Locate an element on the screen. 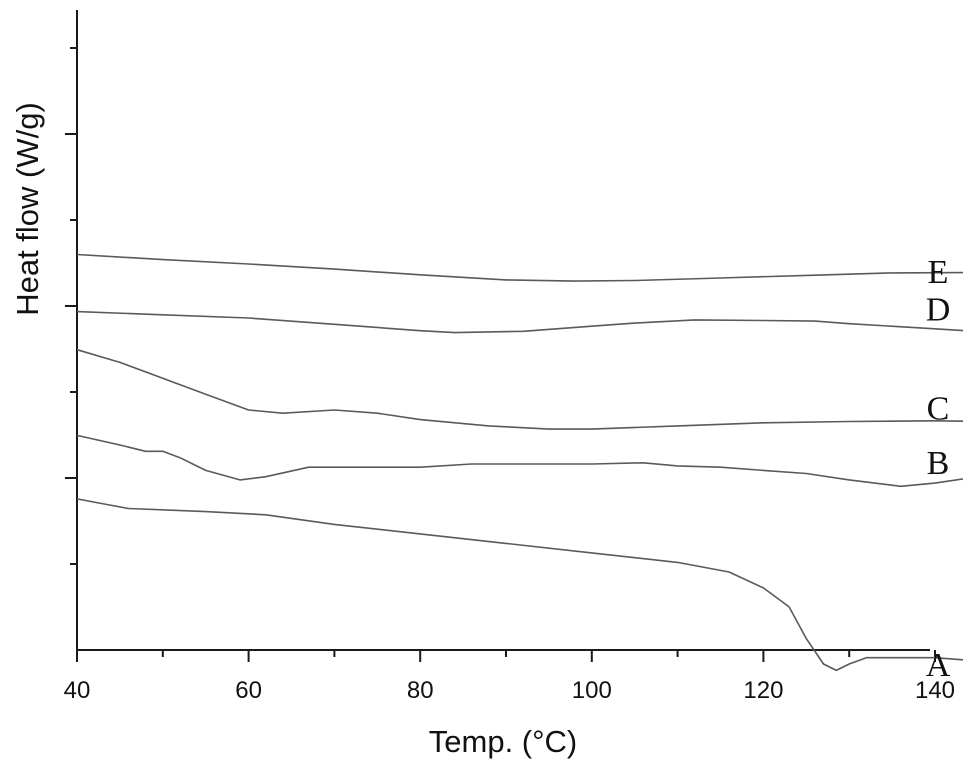 This screenshot has width=963, height=769. x-ticks: 406080100120140160180 is located at coordinates (509, 677).